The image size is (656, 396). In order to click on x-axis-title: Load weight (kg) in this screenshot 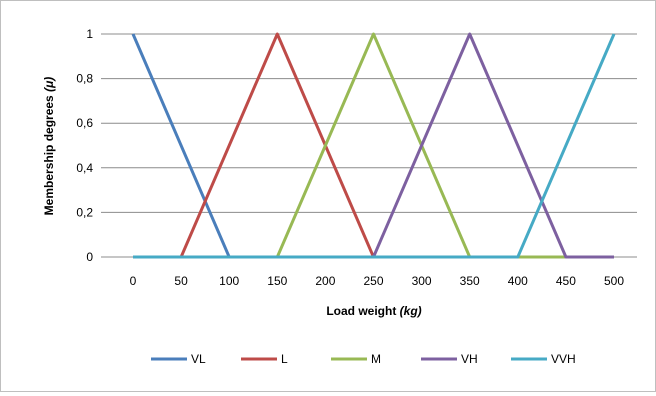, I will do `click(373, 311)`.